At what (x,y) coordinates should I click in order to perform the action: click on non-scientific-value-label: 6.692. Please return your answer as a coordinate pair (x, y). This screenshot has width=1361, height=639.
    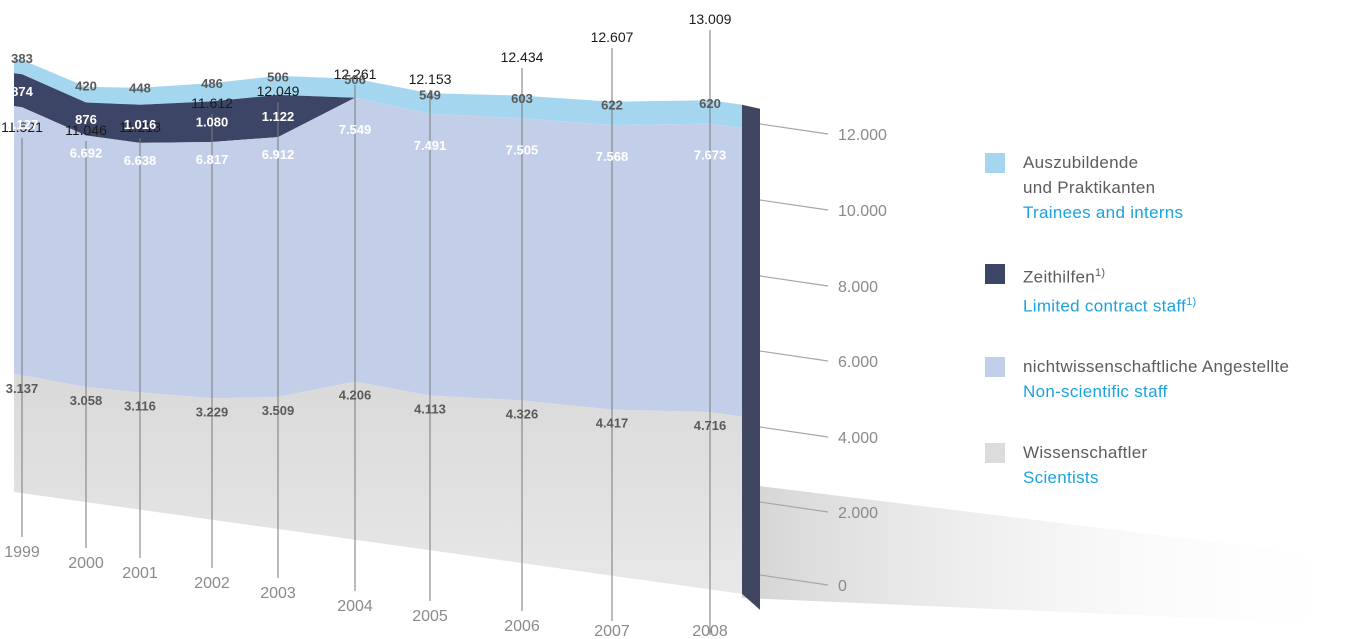
    Looking at the image, I should click on (86, 152).